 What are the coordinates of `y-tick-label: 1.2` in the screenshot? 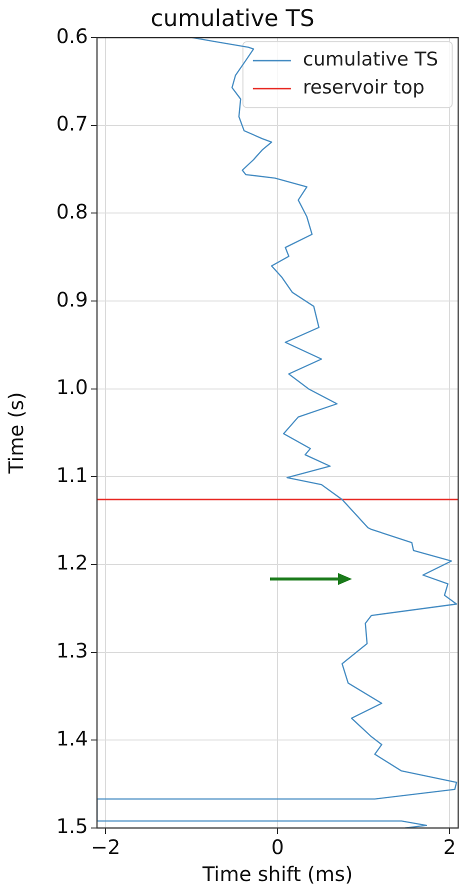 It's located at (72, 562).